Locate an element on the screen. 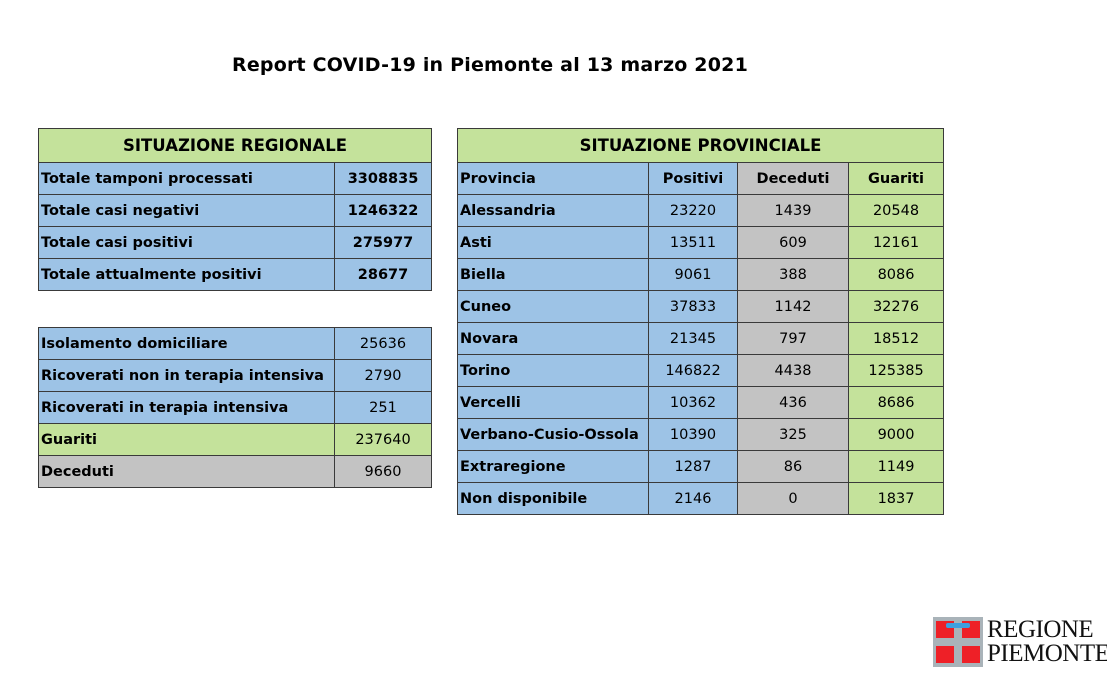  table-row: Extraregione 1287 86 1149 is located at coordinates (701, 466).